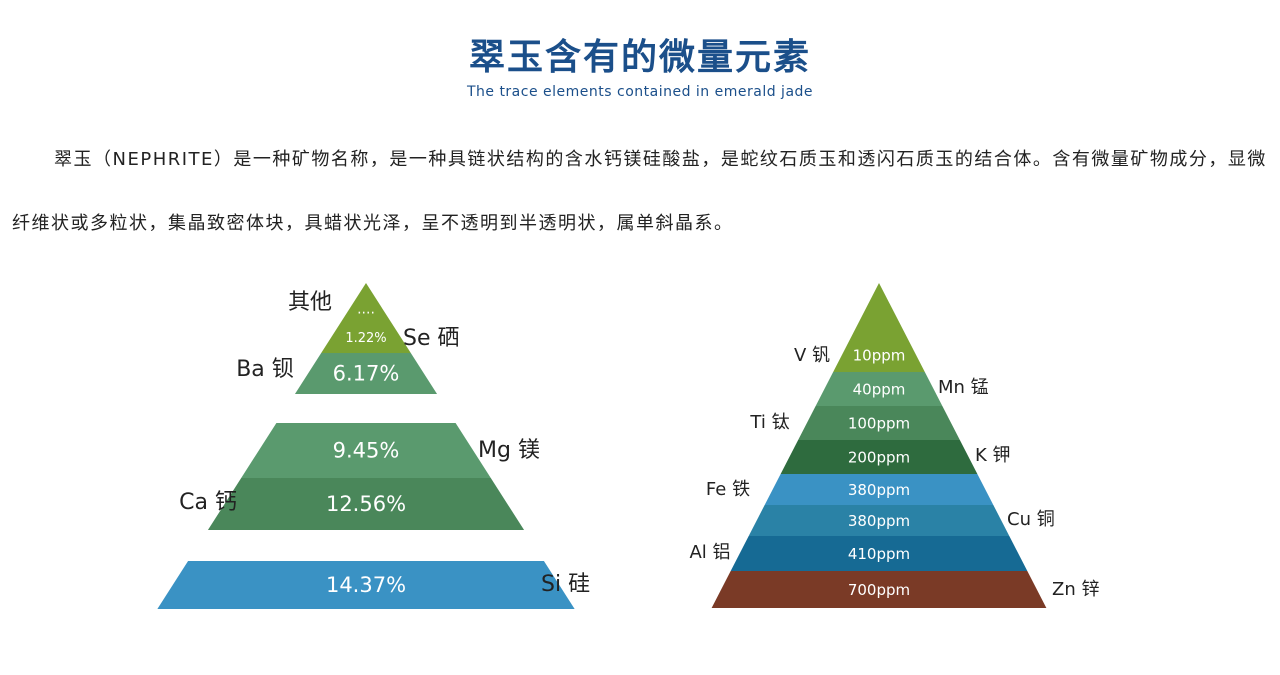  Describe the element at coordinates (565, 584) in the screenshot. I see `element-label: Si 硅` at that location.